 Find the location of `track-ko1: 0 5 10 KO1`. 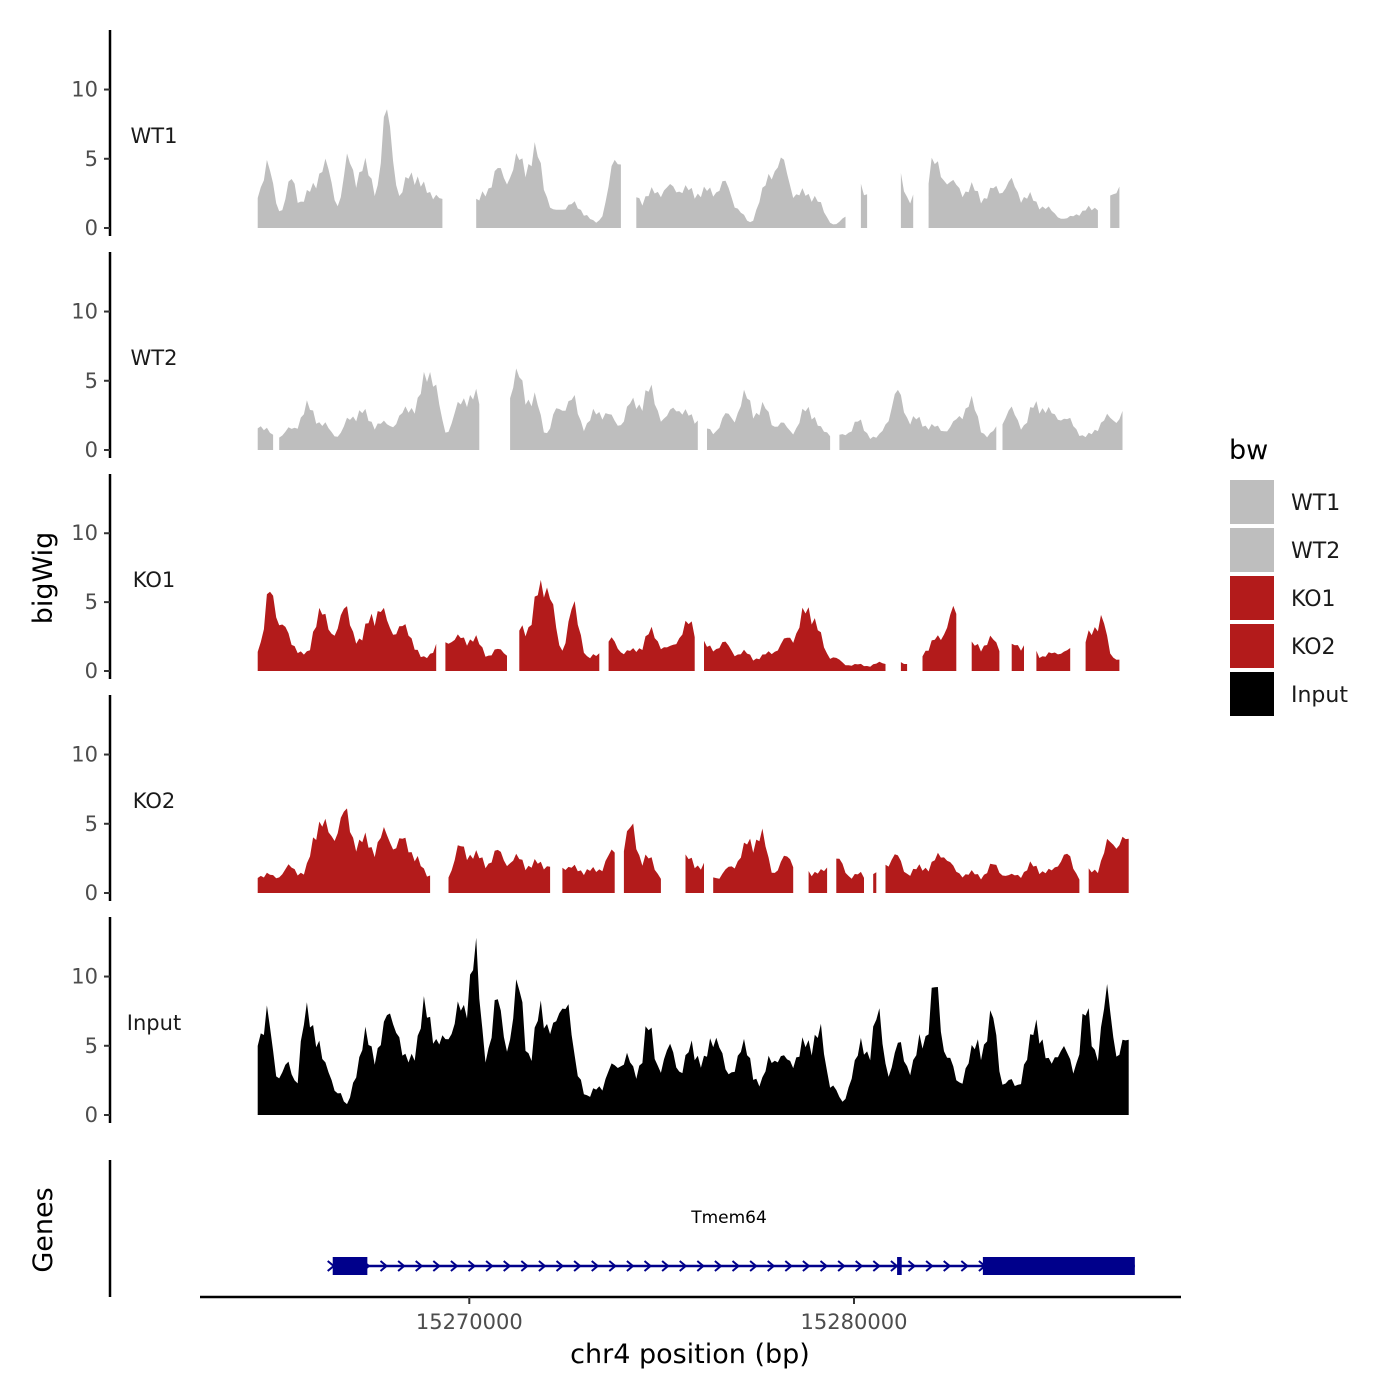

track-ko1: 0 5 10 KO1 is located at coordinates (595, 578).